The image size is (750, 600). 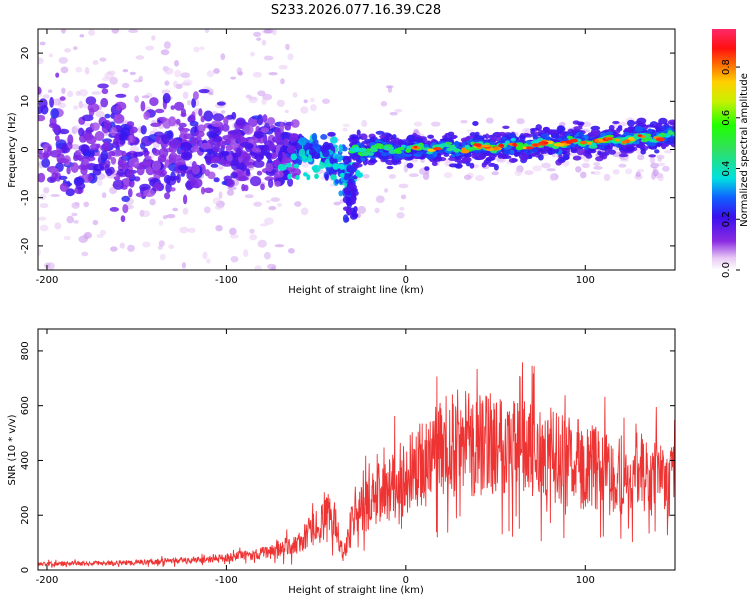 What do you see at coordinates (226, 580) in the screenshot?
I see `snr-xtick-label: -100` at bounding box center [226, 580].